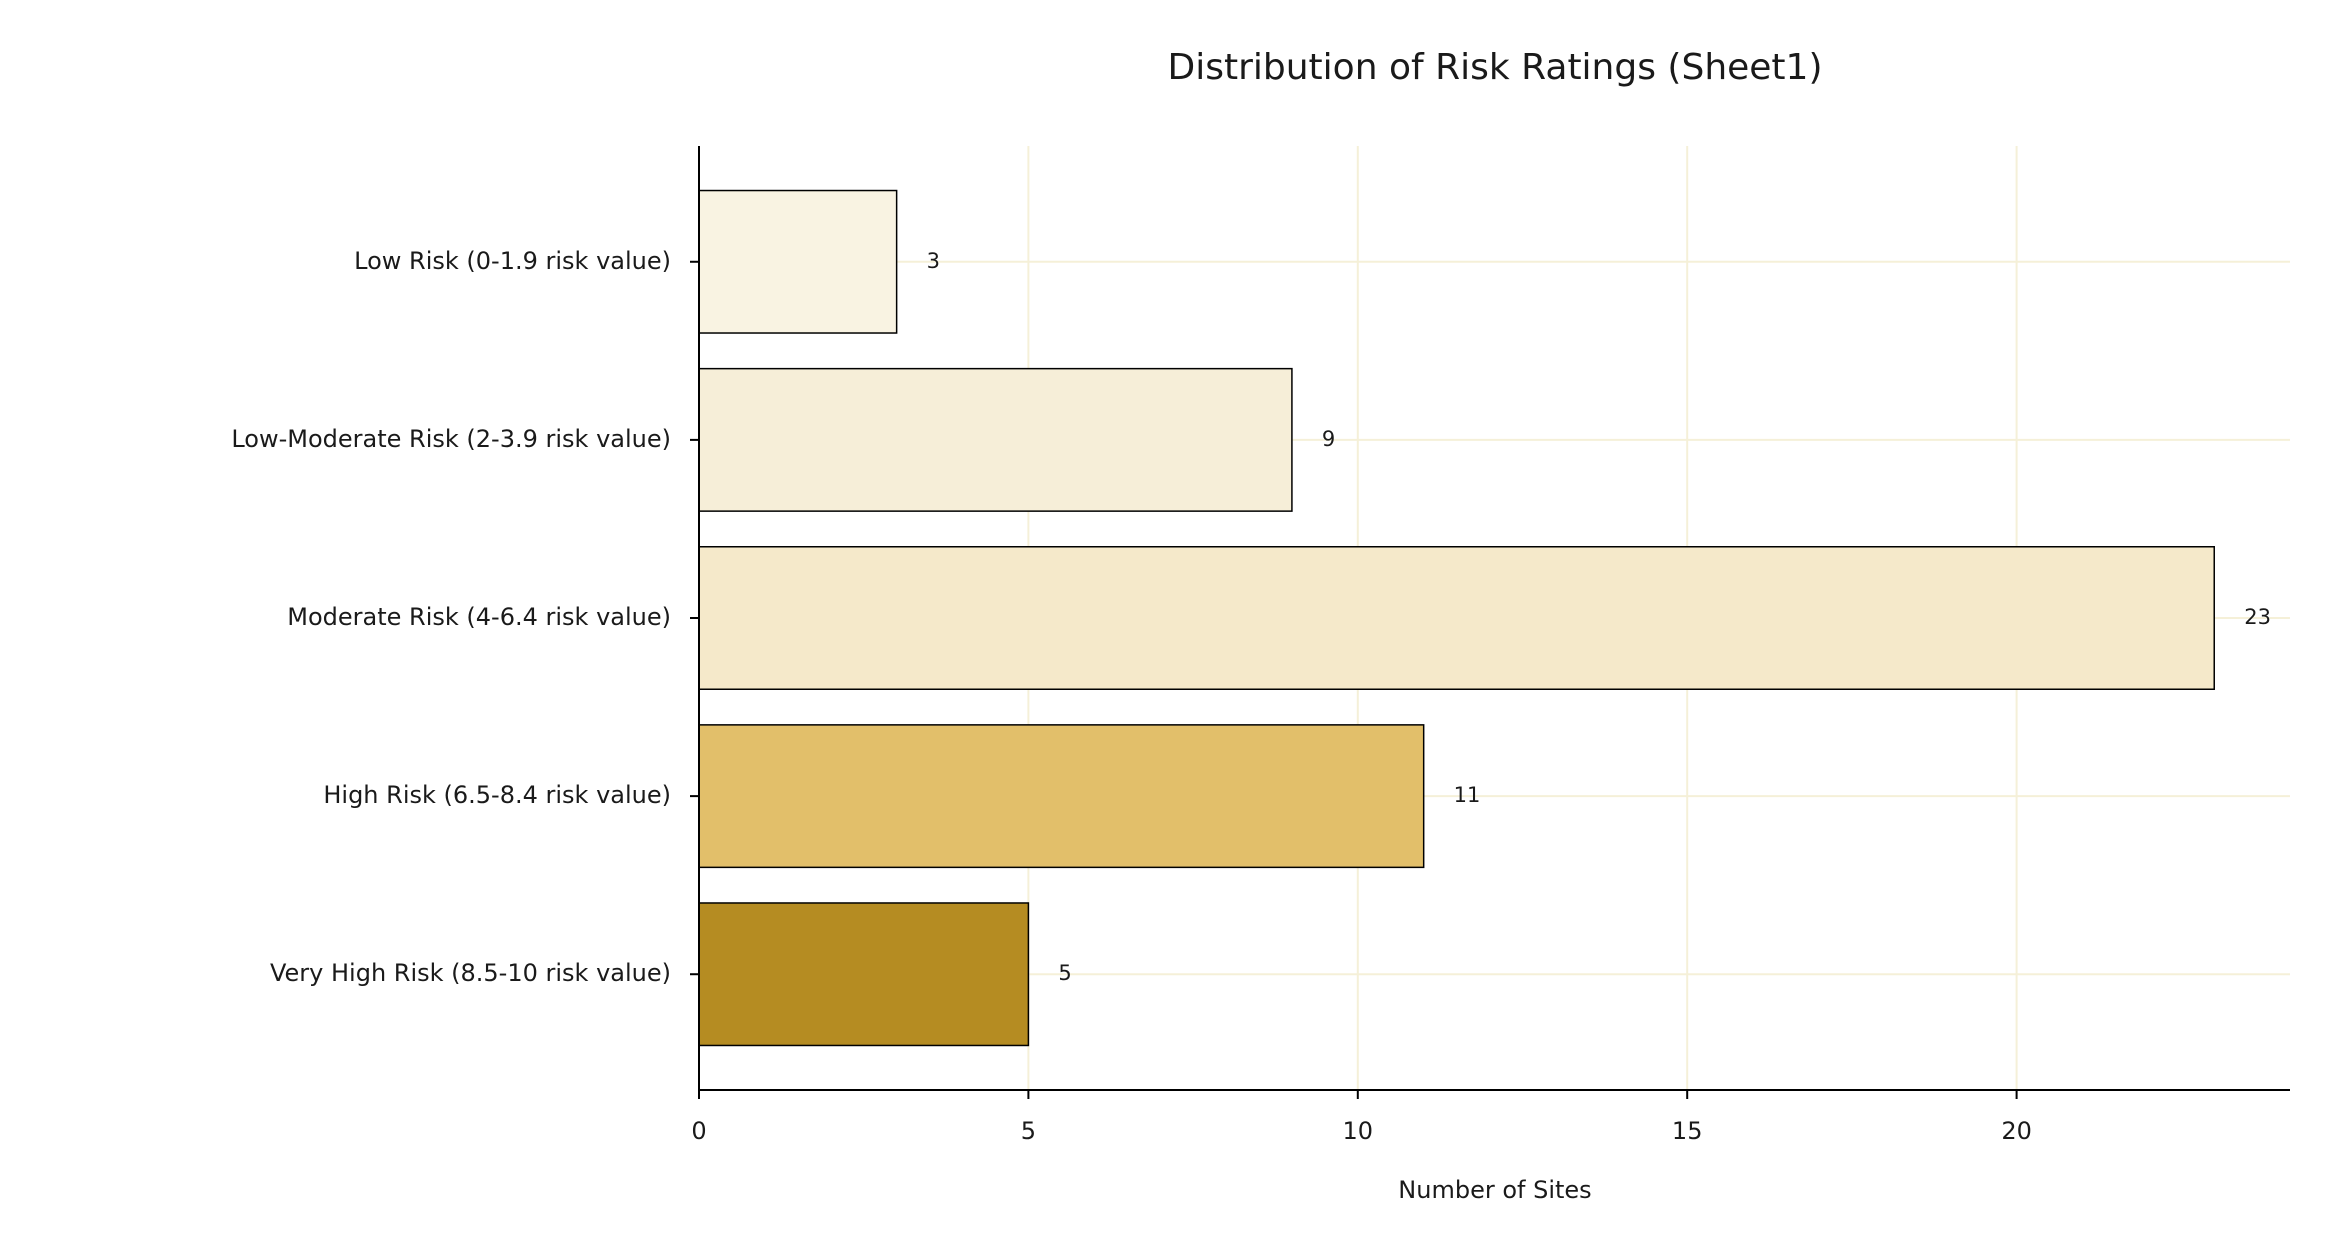 This screenshot has width=2330, height=1250. I want to click on x-tick-label: 20, so click(2016, 1131).